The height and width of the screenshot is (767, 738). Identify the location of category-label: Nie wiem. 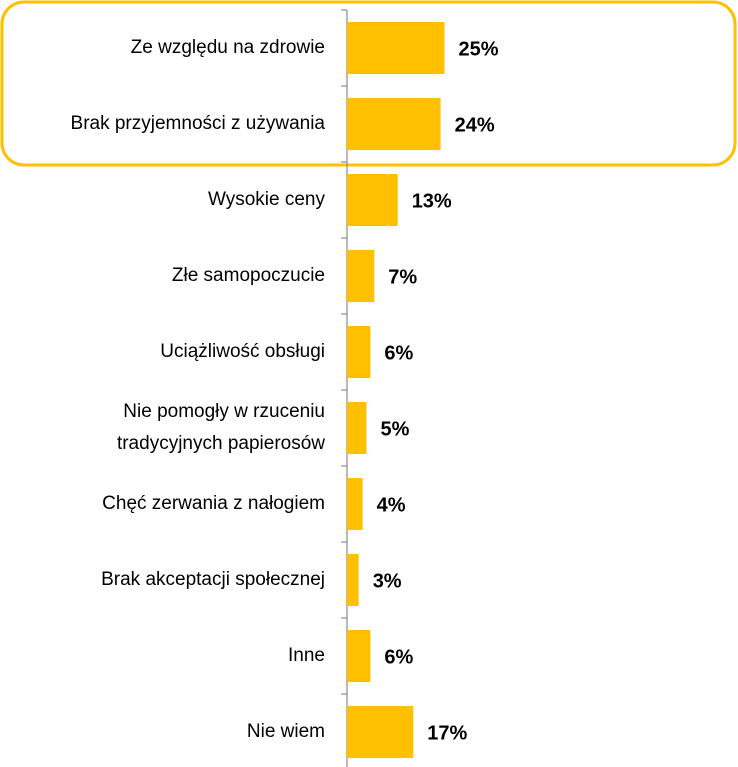
(286, 731).